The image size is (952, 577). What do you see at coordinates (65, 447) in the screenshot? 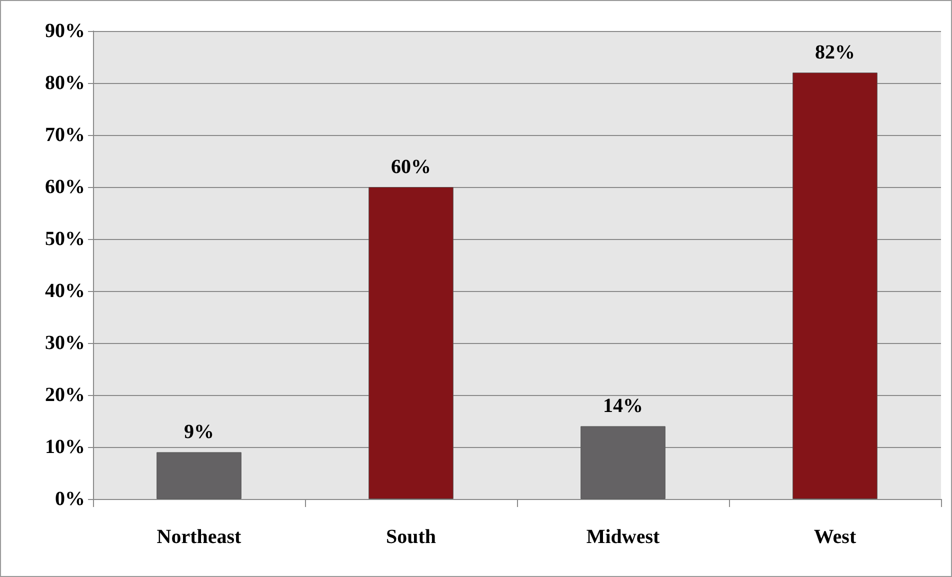
I see `y-tick-label: 10%` at bounding box center [65, 447].